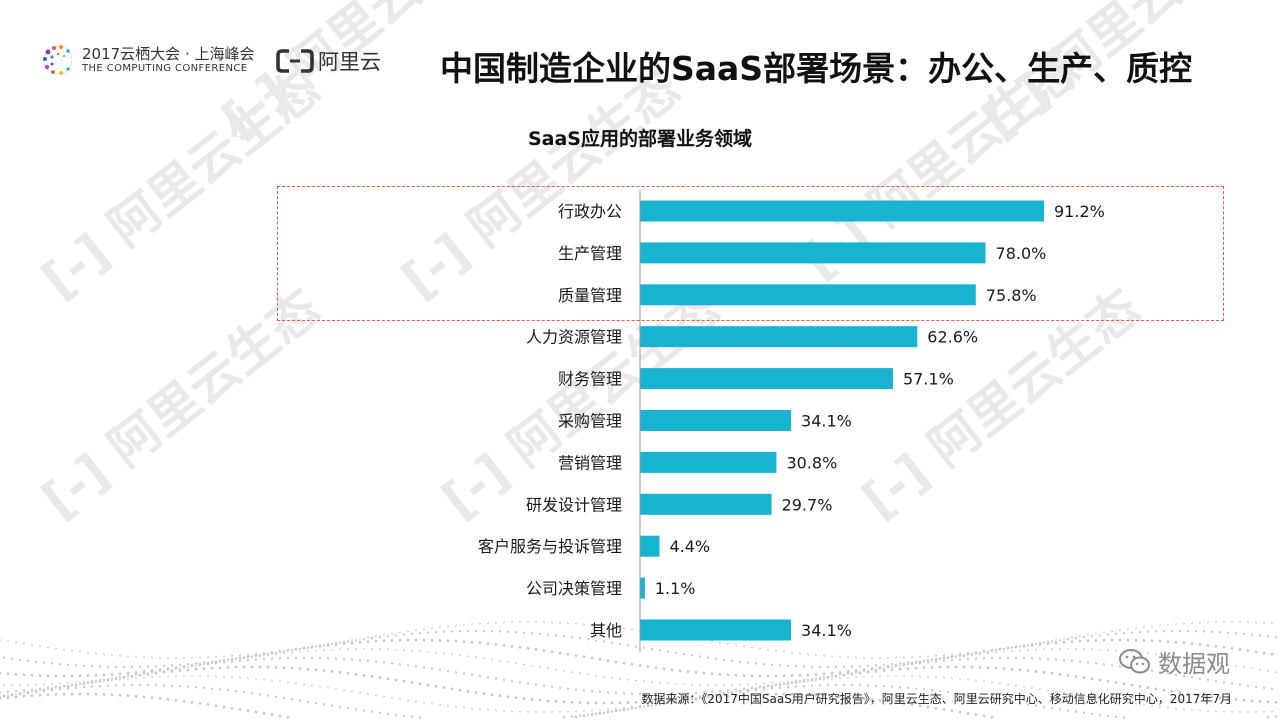 The image size is (1280, 720). Describe the element at coordinates (349, 62) in the screenshot. I see `aliyun-brand-text: 阿里云` at that location.